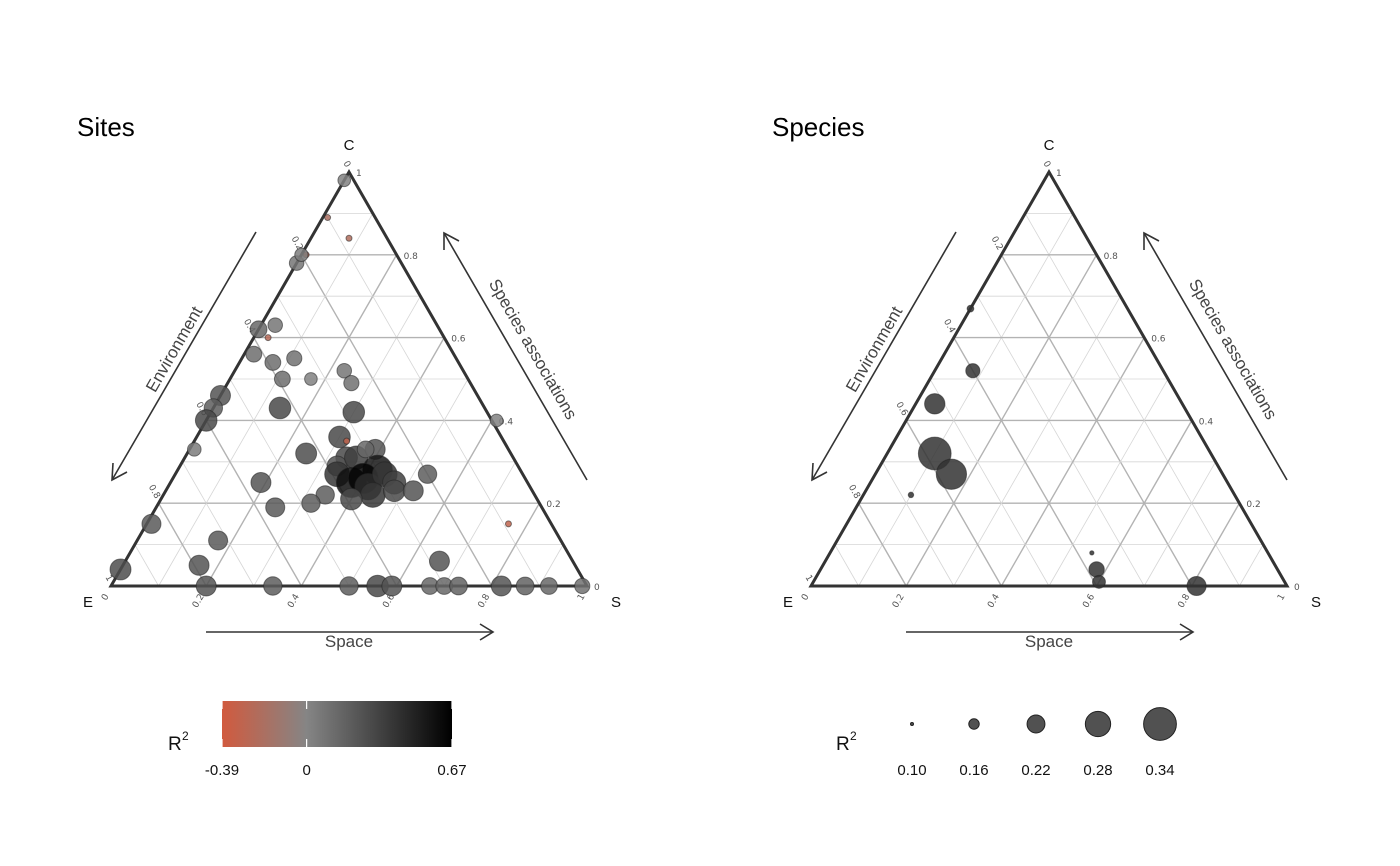  Describe the element at coordinates (1047, 165) in the screenshot. I see `tick-label-left: 0` at that location.